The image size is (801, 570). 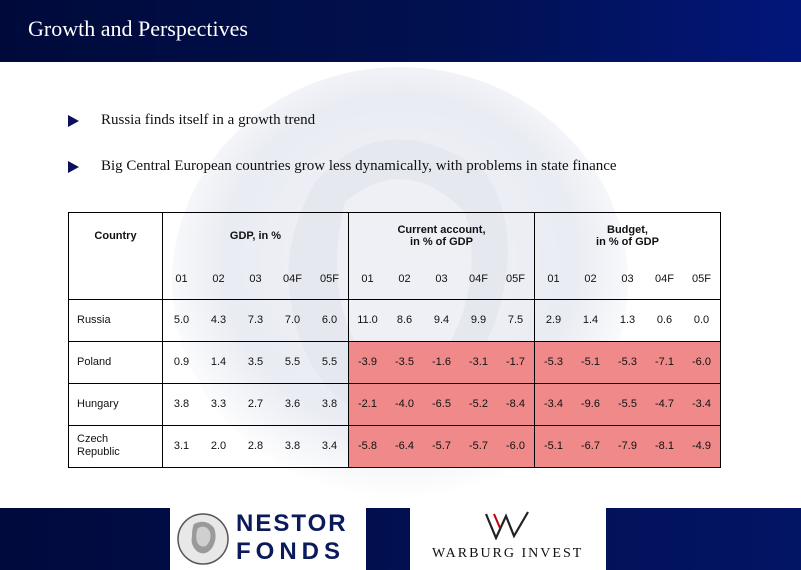 What do you see at coordinates (115, 235) in the screenshot?
I see `country-header: Country` at bounding box center [115, 235].